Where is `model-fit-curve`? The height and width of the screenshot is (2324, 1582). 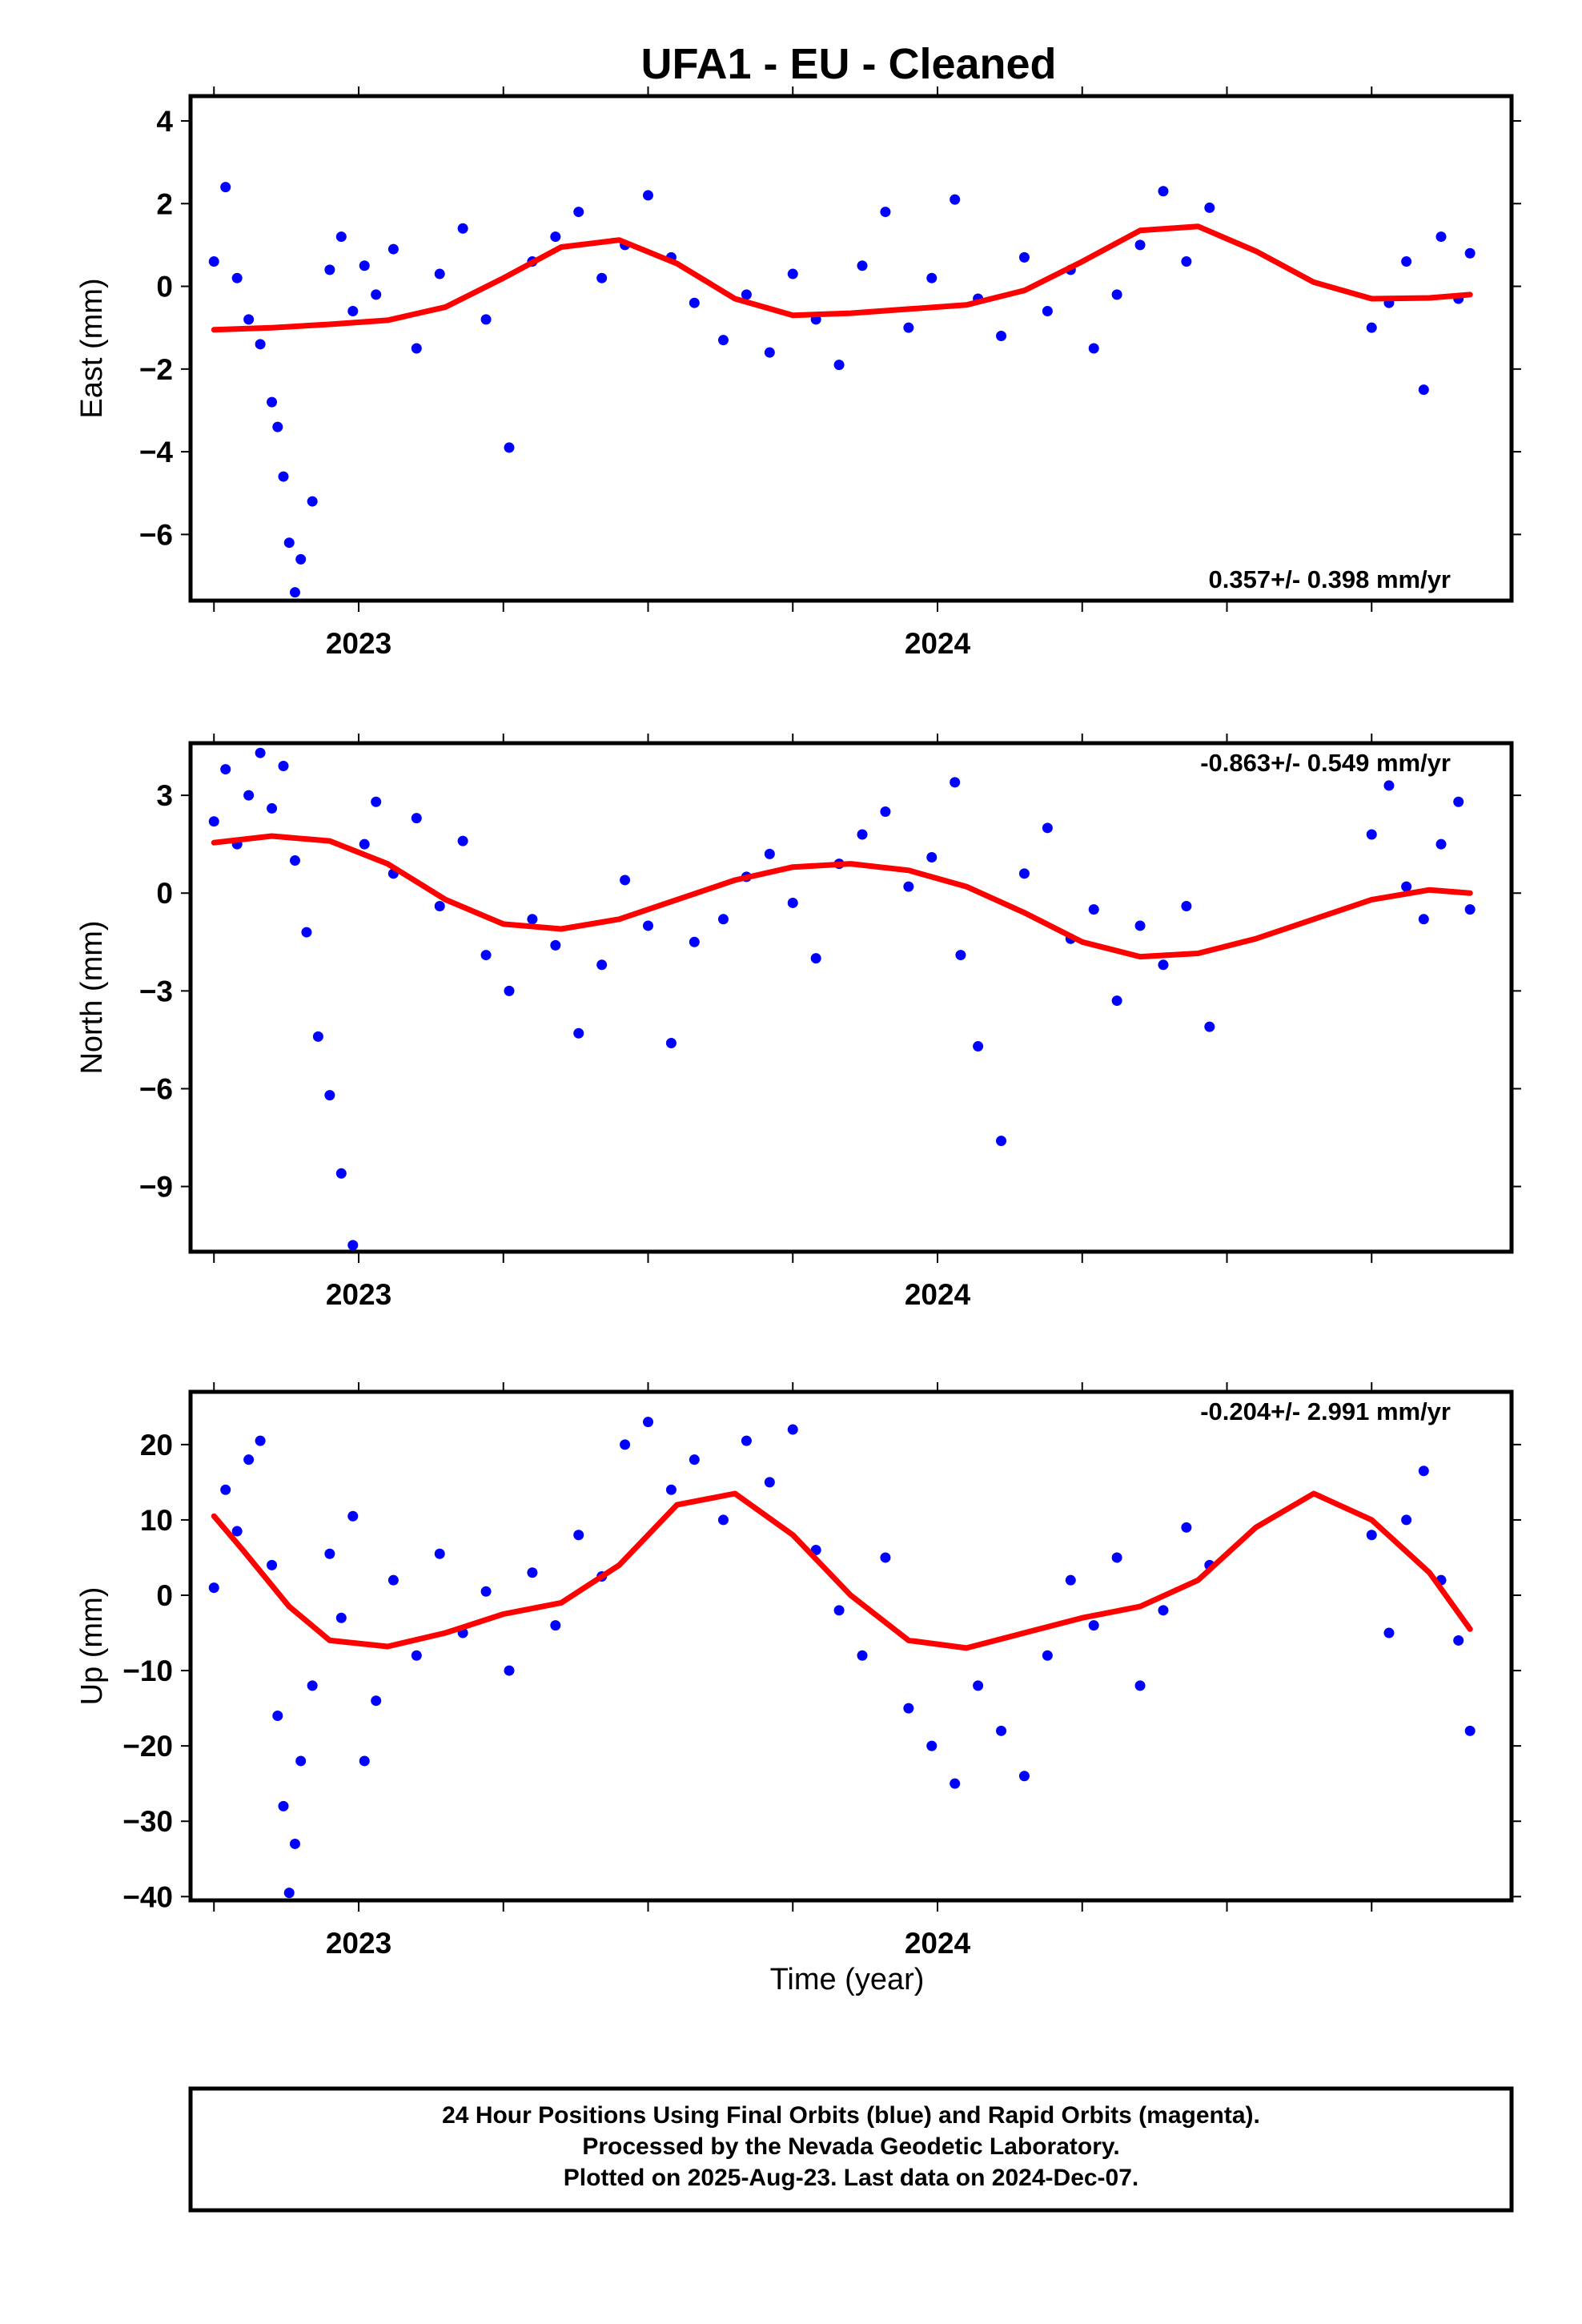 model-fit-curve is located at coordinates (842, 1570).